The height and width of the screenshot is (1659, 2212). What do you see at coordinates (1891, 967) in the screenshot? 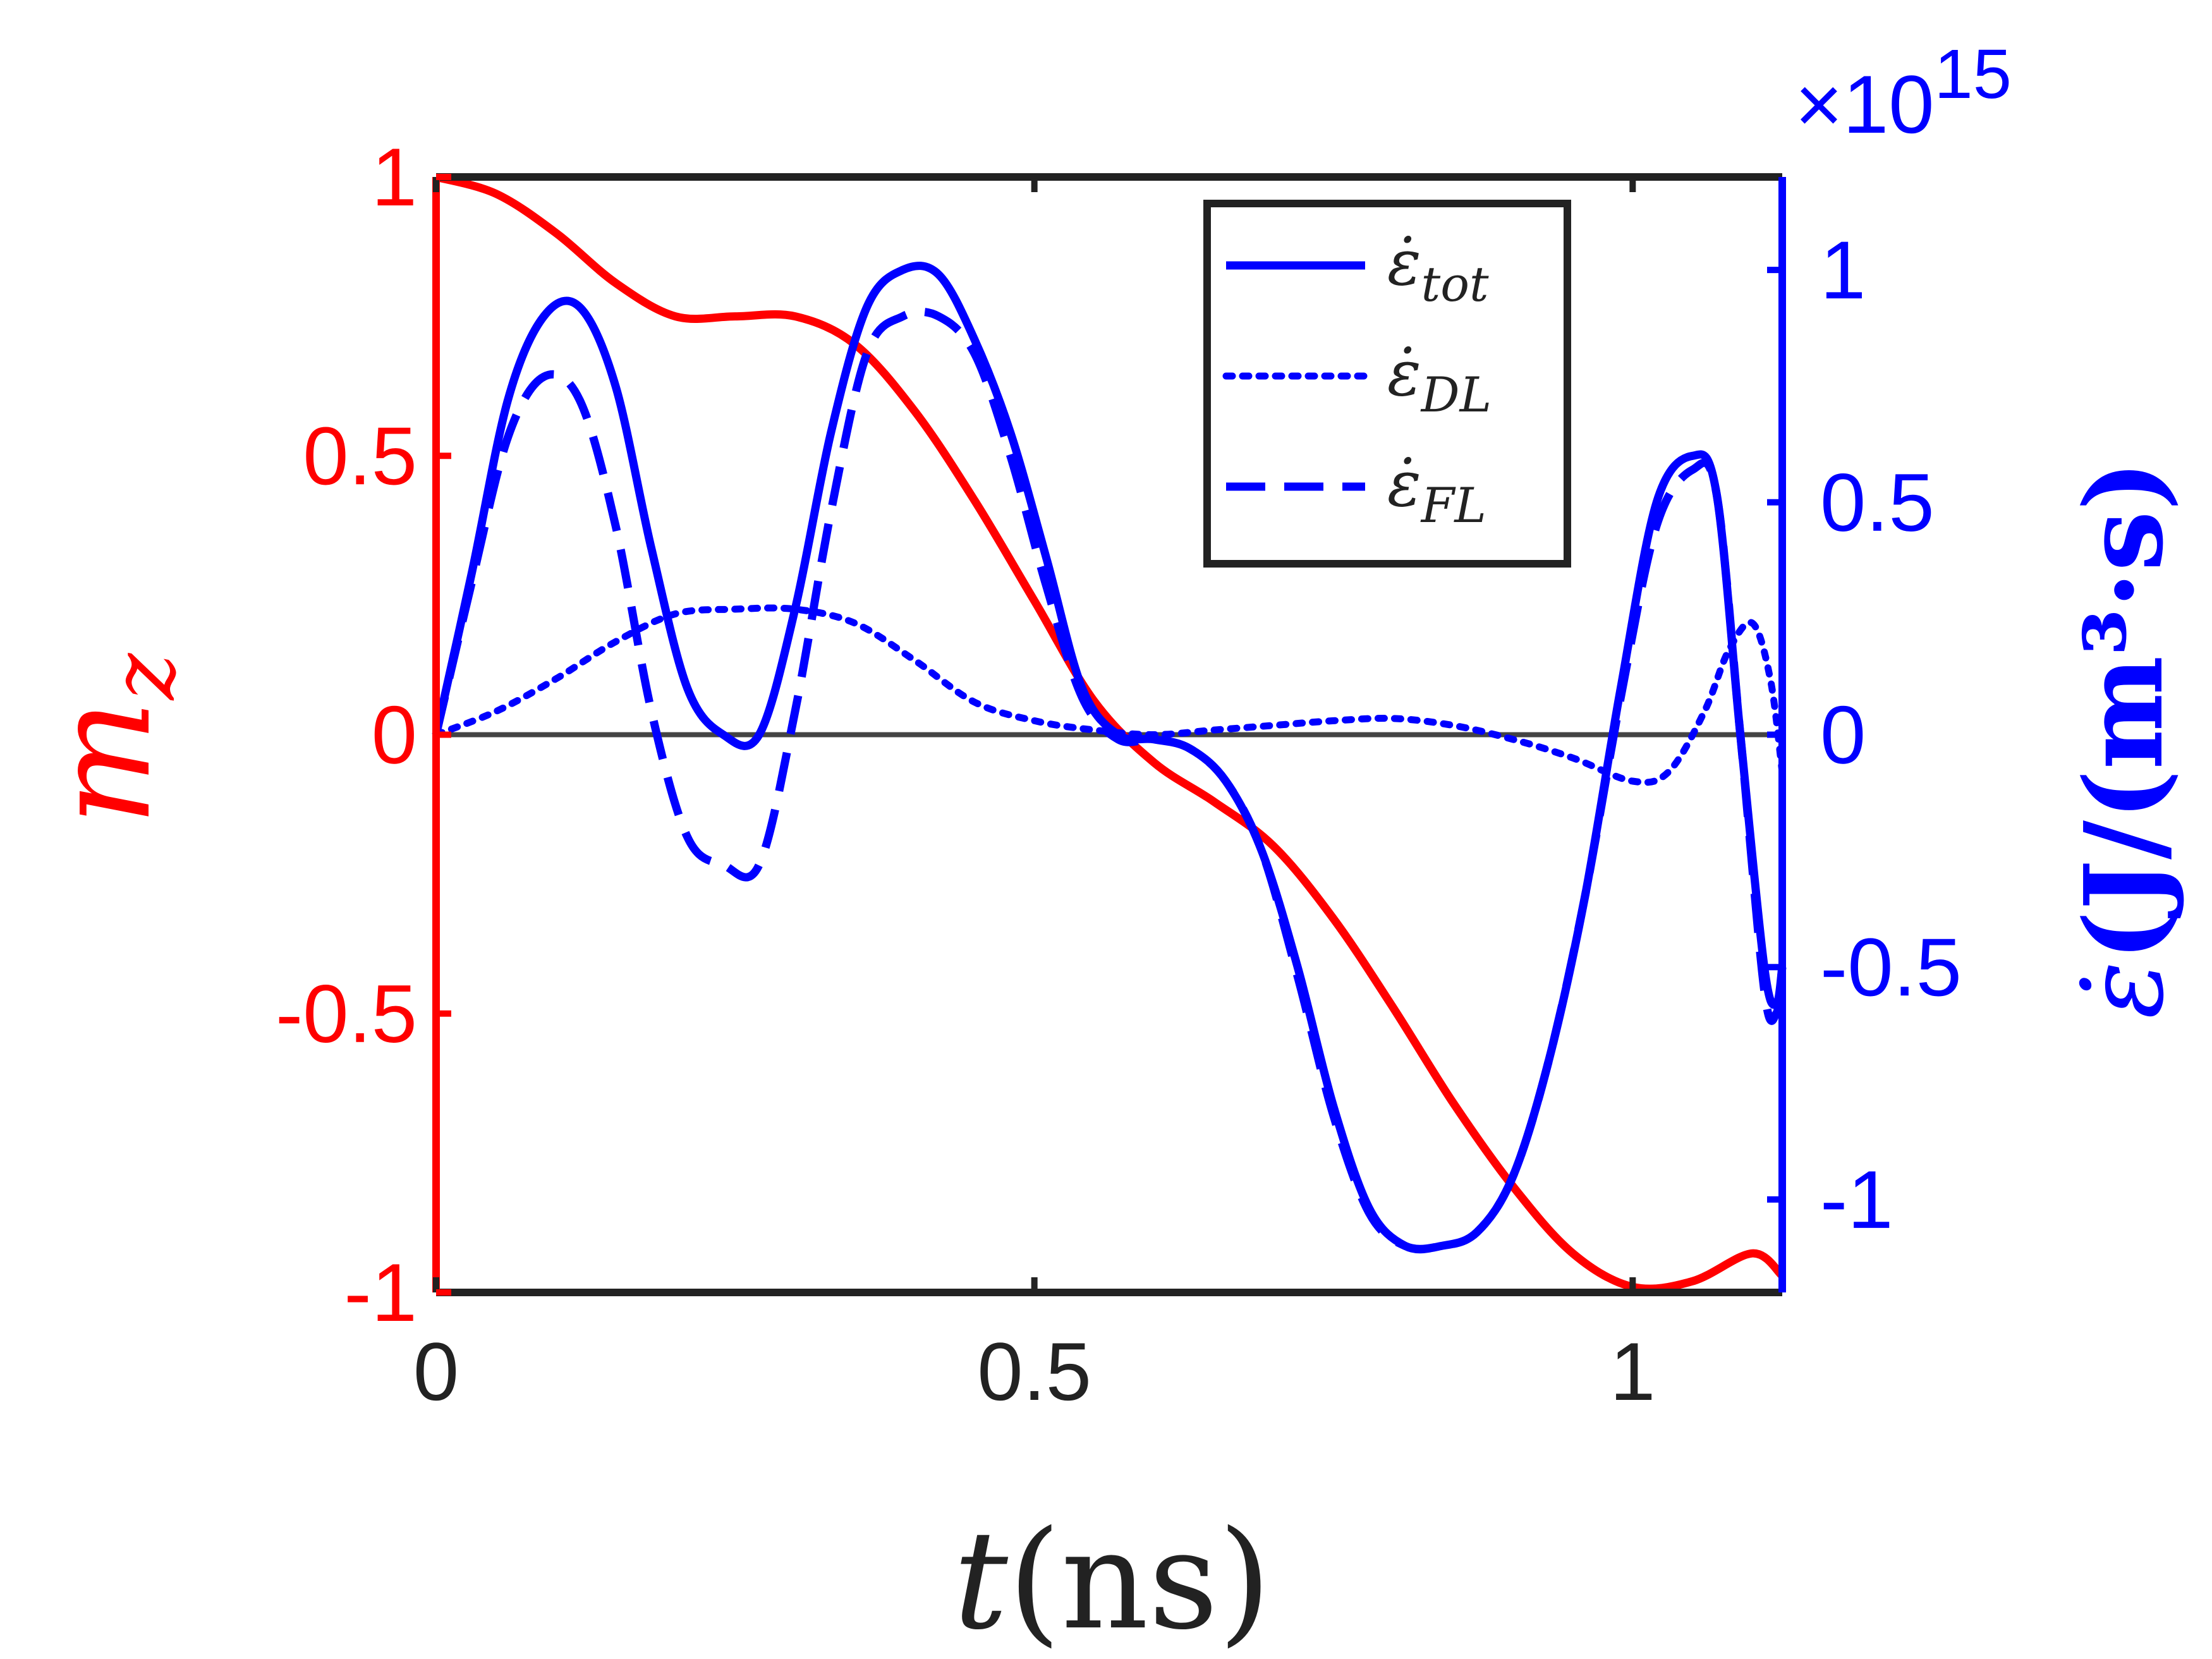
I see `y-right-tick-label: -0.5` at bounding box center [1891, 967].